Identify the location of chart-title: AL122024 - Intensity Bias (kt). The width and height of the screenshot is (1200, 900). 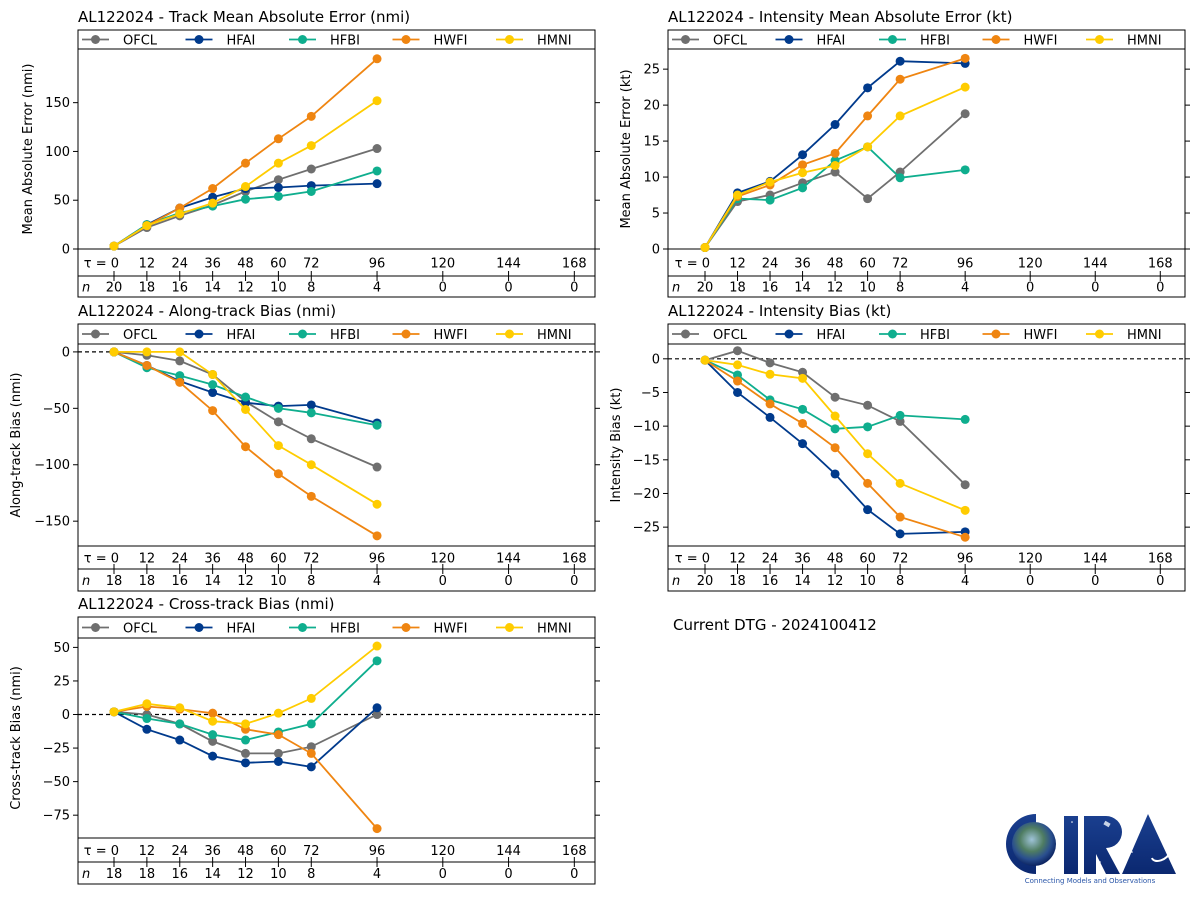
(779, 311).